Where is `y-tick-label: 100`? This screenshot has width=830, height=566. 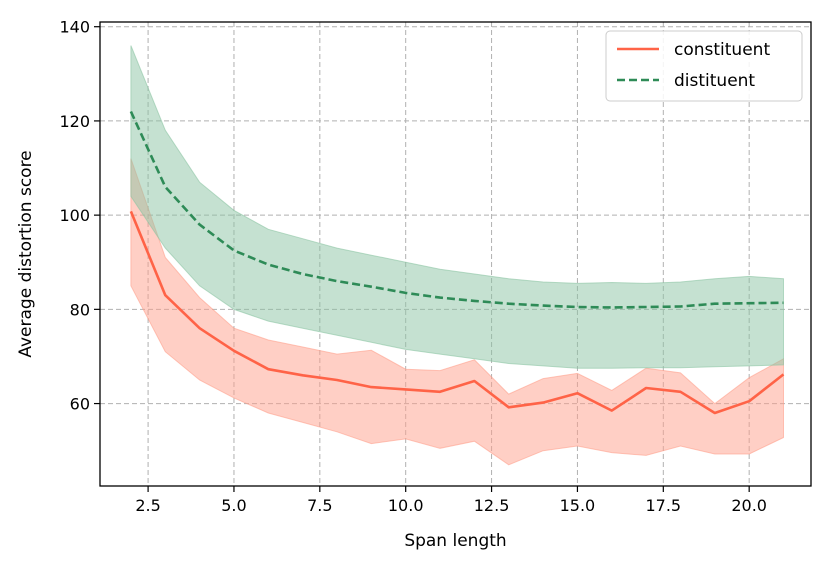 y-tick-label: 100 is located at coordinates (74, 215).